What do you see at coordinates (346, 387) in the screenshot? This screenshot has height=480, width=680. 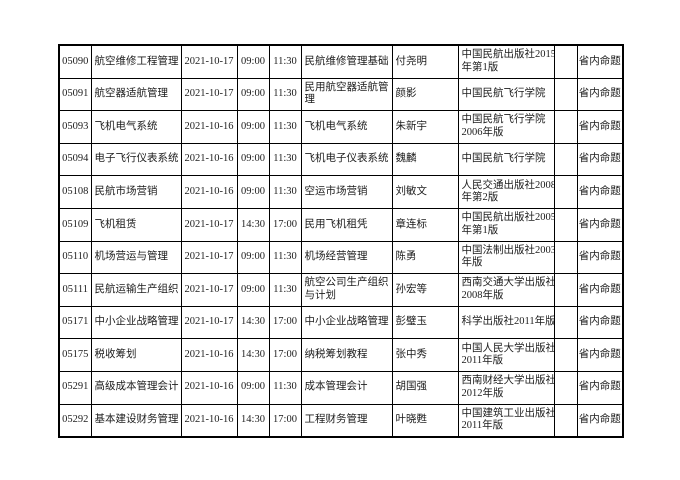 I see `textbook-name-cell: 成本管理会计` at bounding box center [346, 387].